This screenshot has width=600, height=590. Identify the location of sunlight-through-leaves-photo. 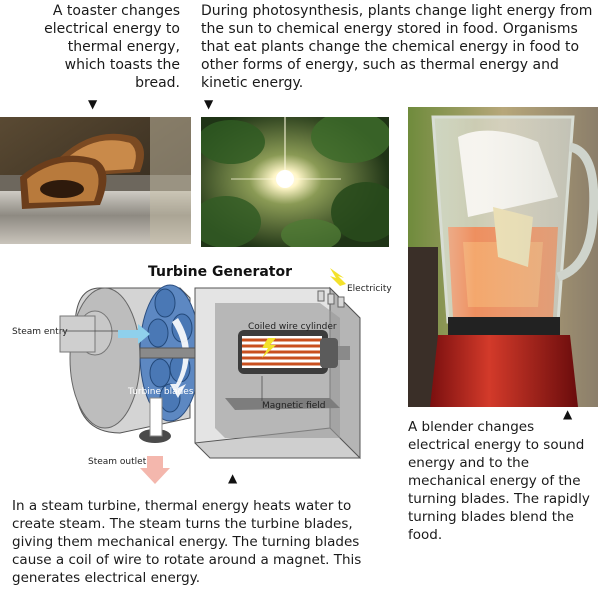
(295, 182).